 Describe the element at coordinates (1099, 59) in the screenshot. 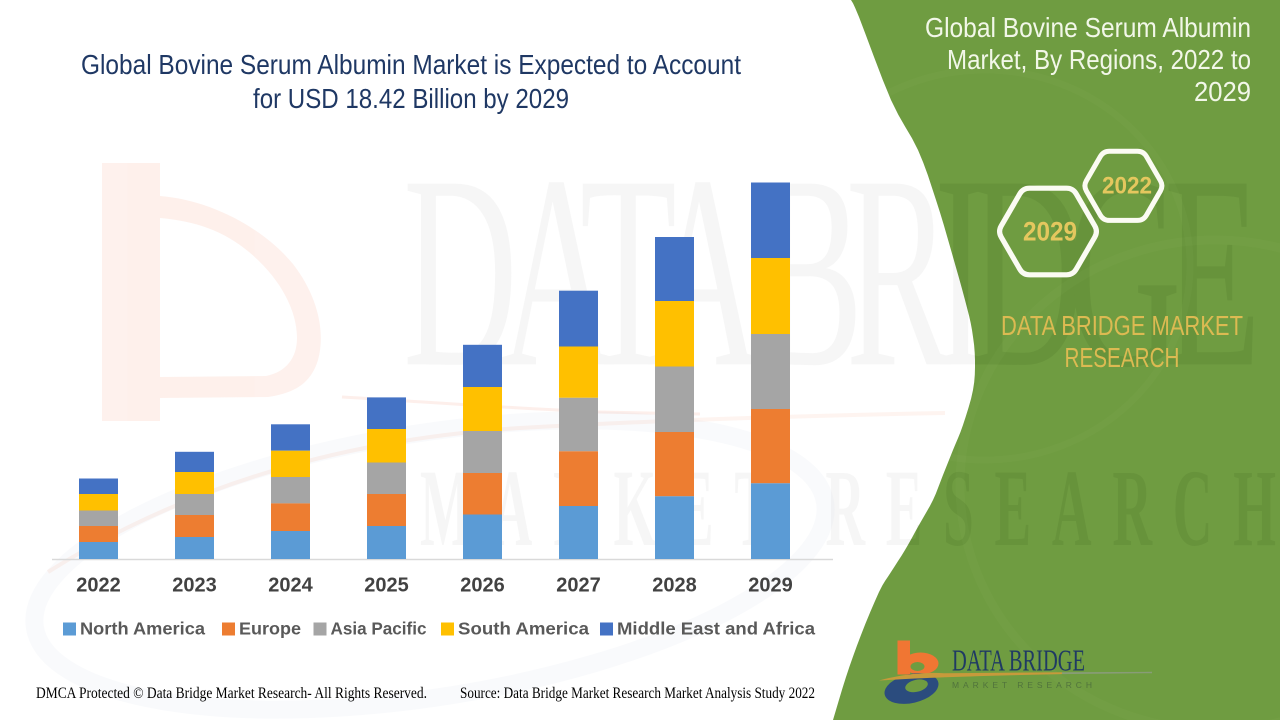

I see `svg-text: Market, By Regions, 2022 to` at that location.